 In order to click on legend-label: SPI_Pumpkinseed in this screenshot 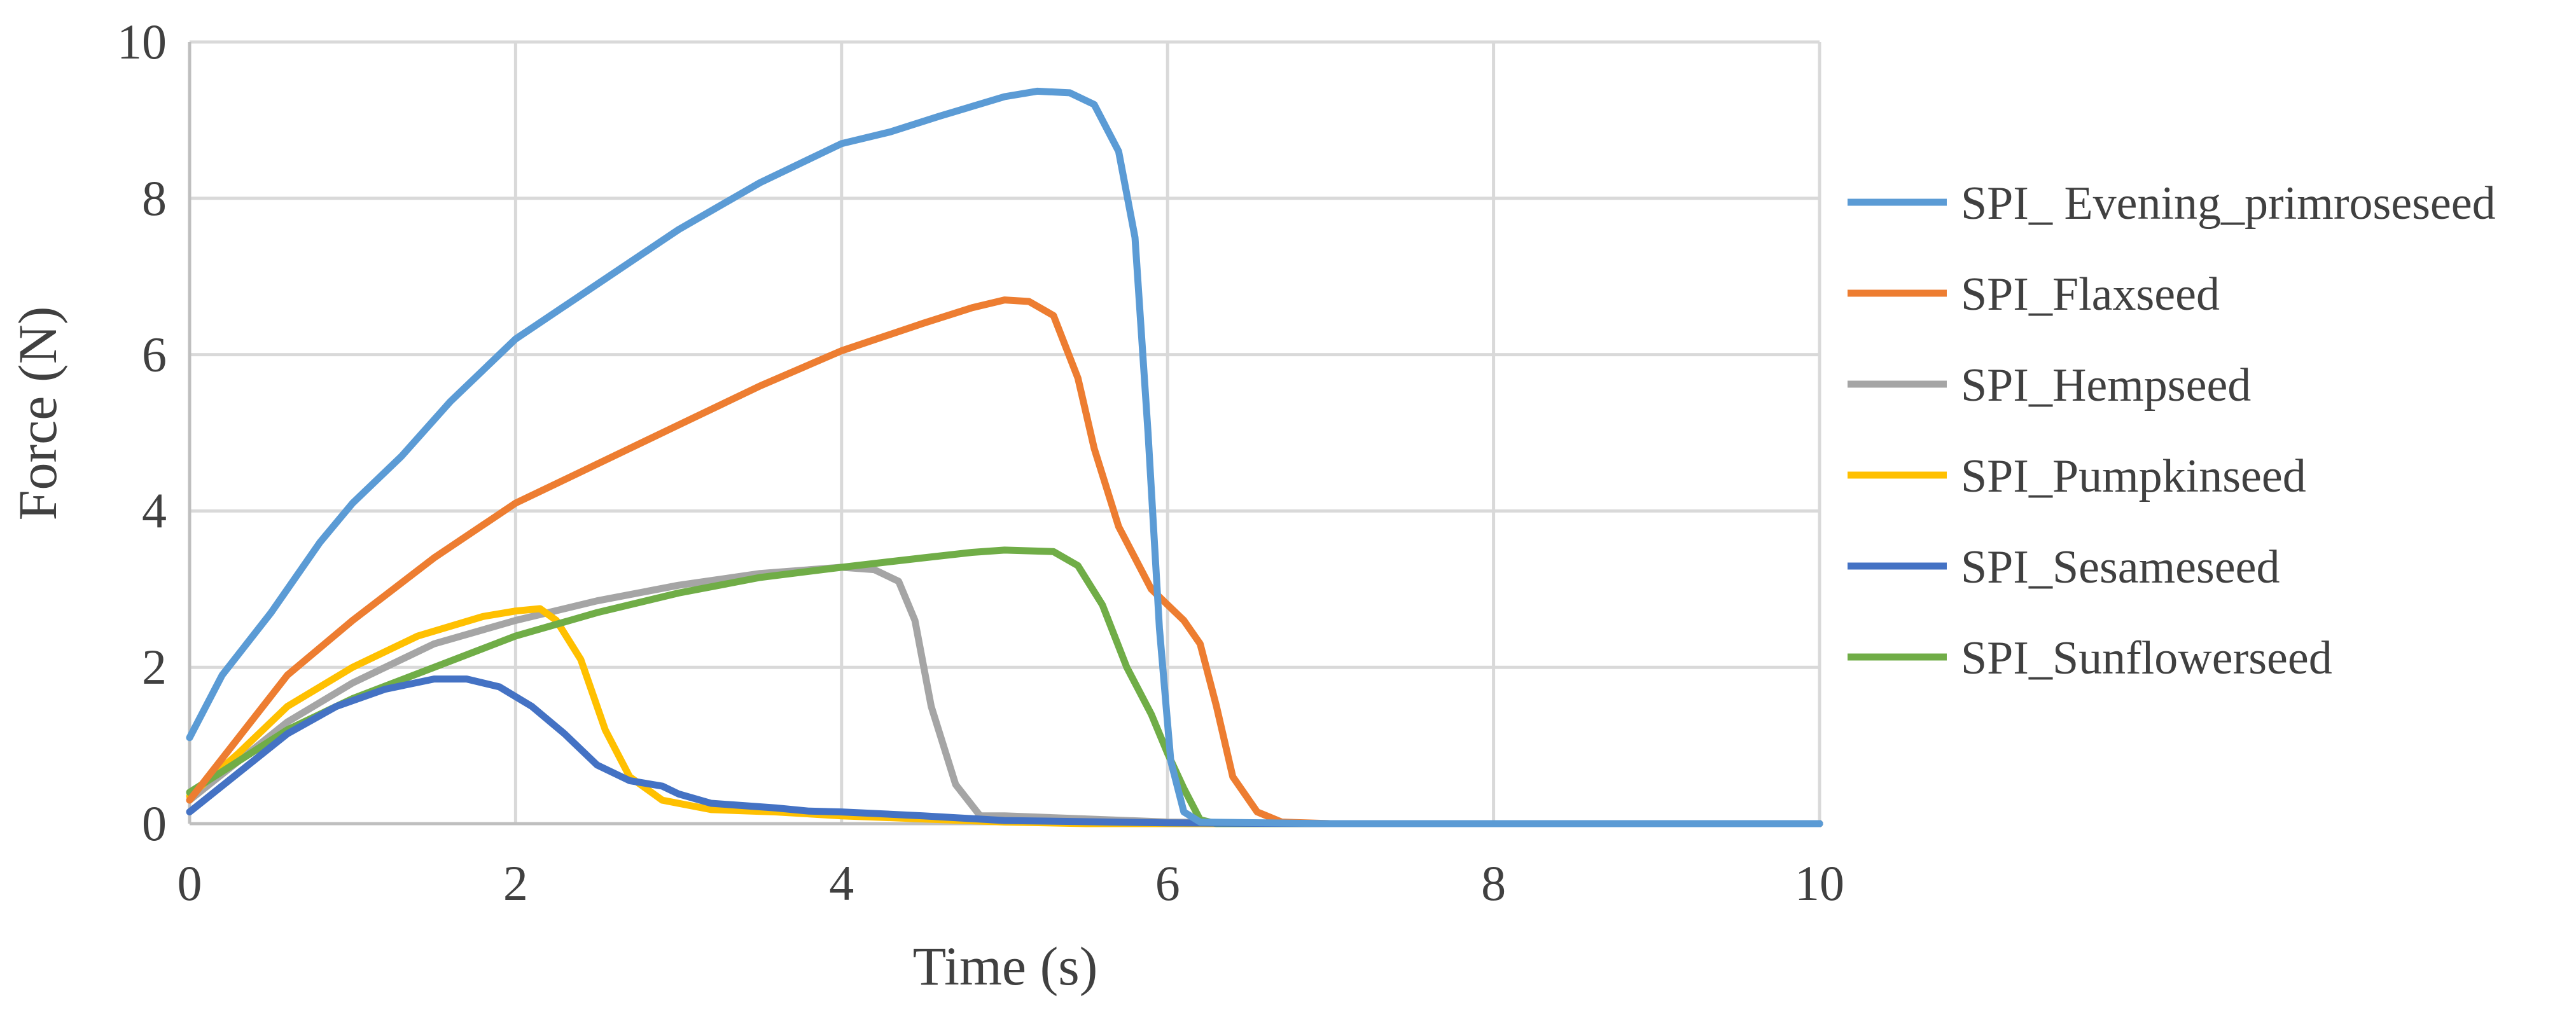, I will do `click(2133, 476)`.